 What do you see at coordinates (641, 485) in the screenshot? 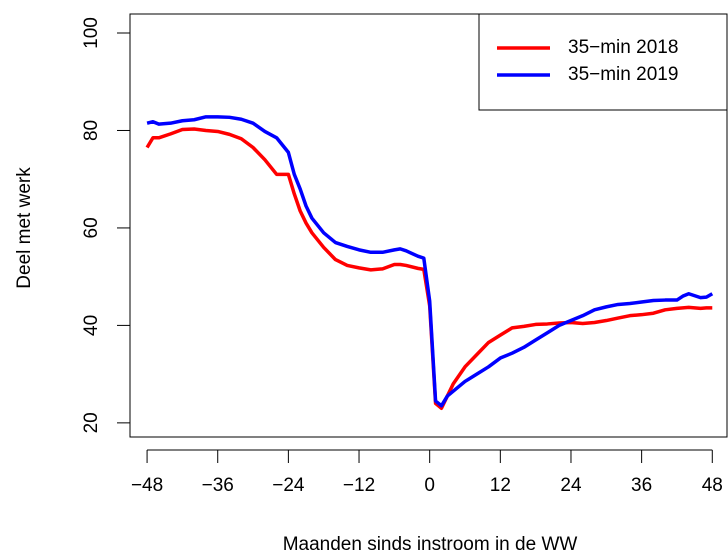
I see `x-tick-label: 36` at bounding box center [641, 485].